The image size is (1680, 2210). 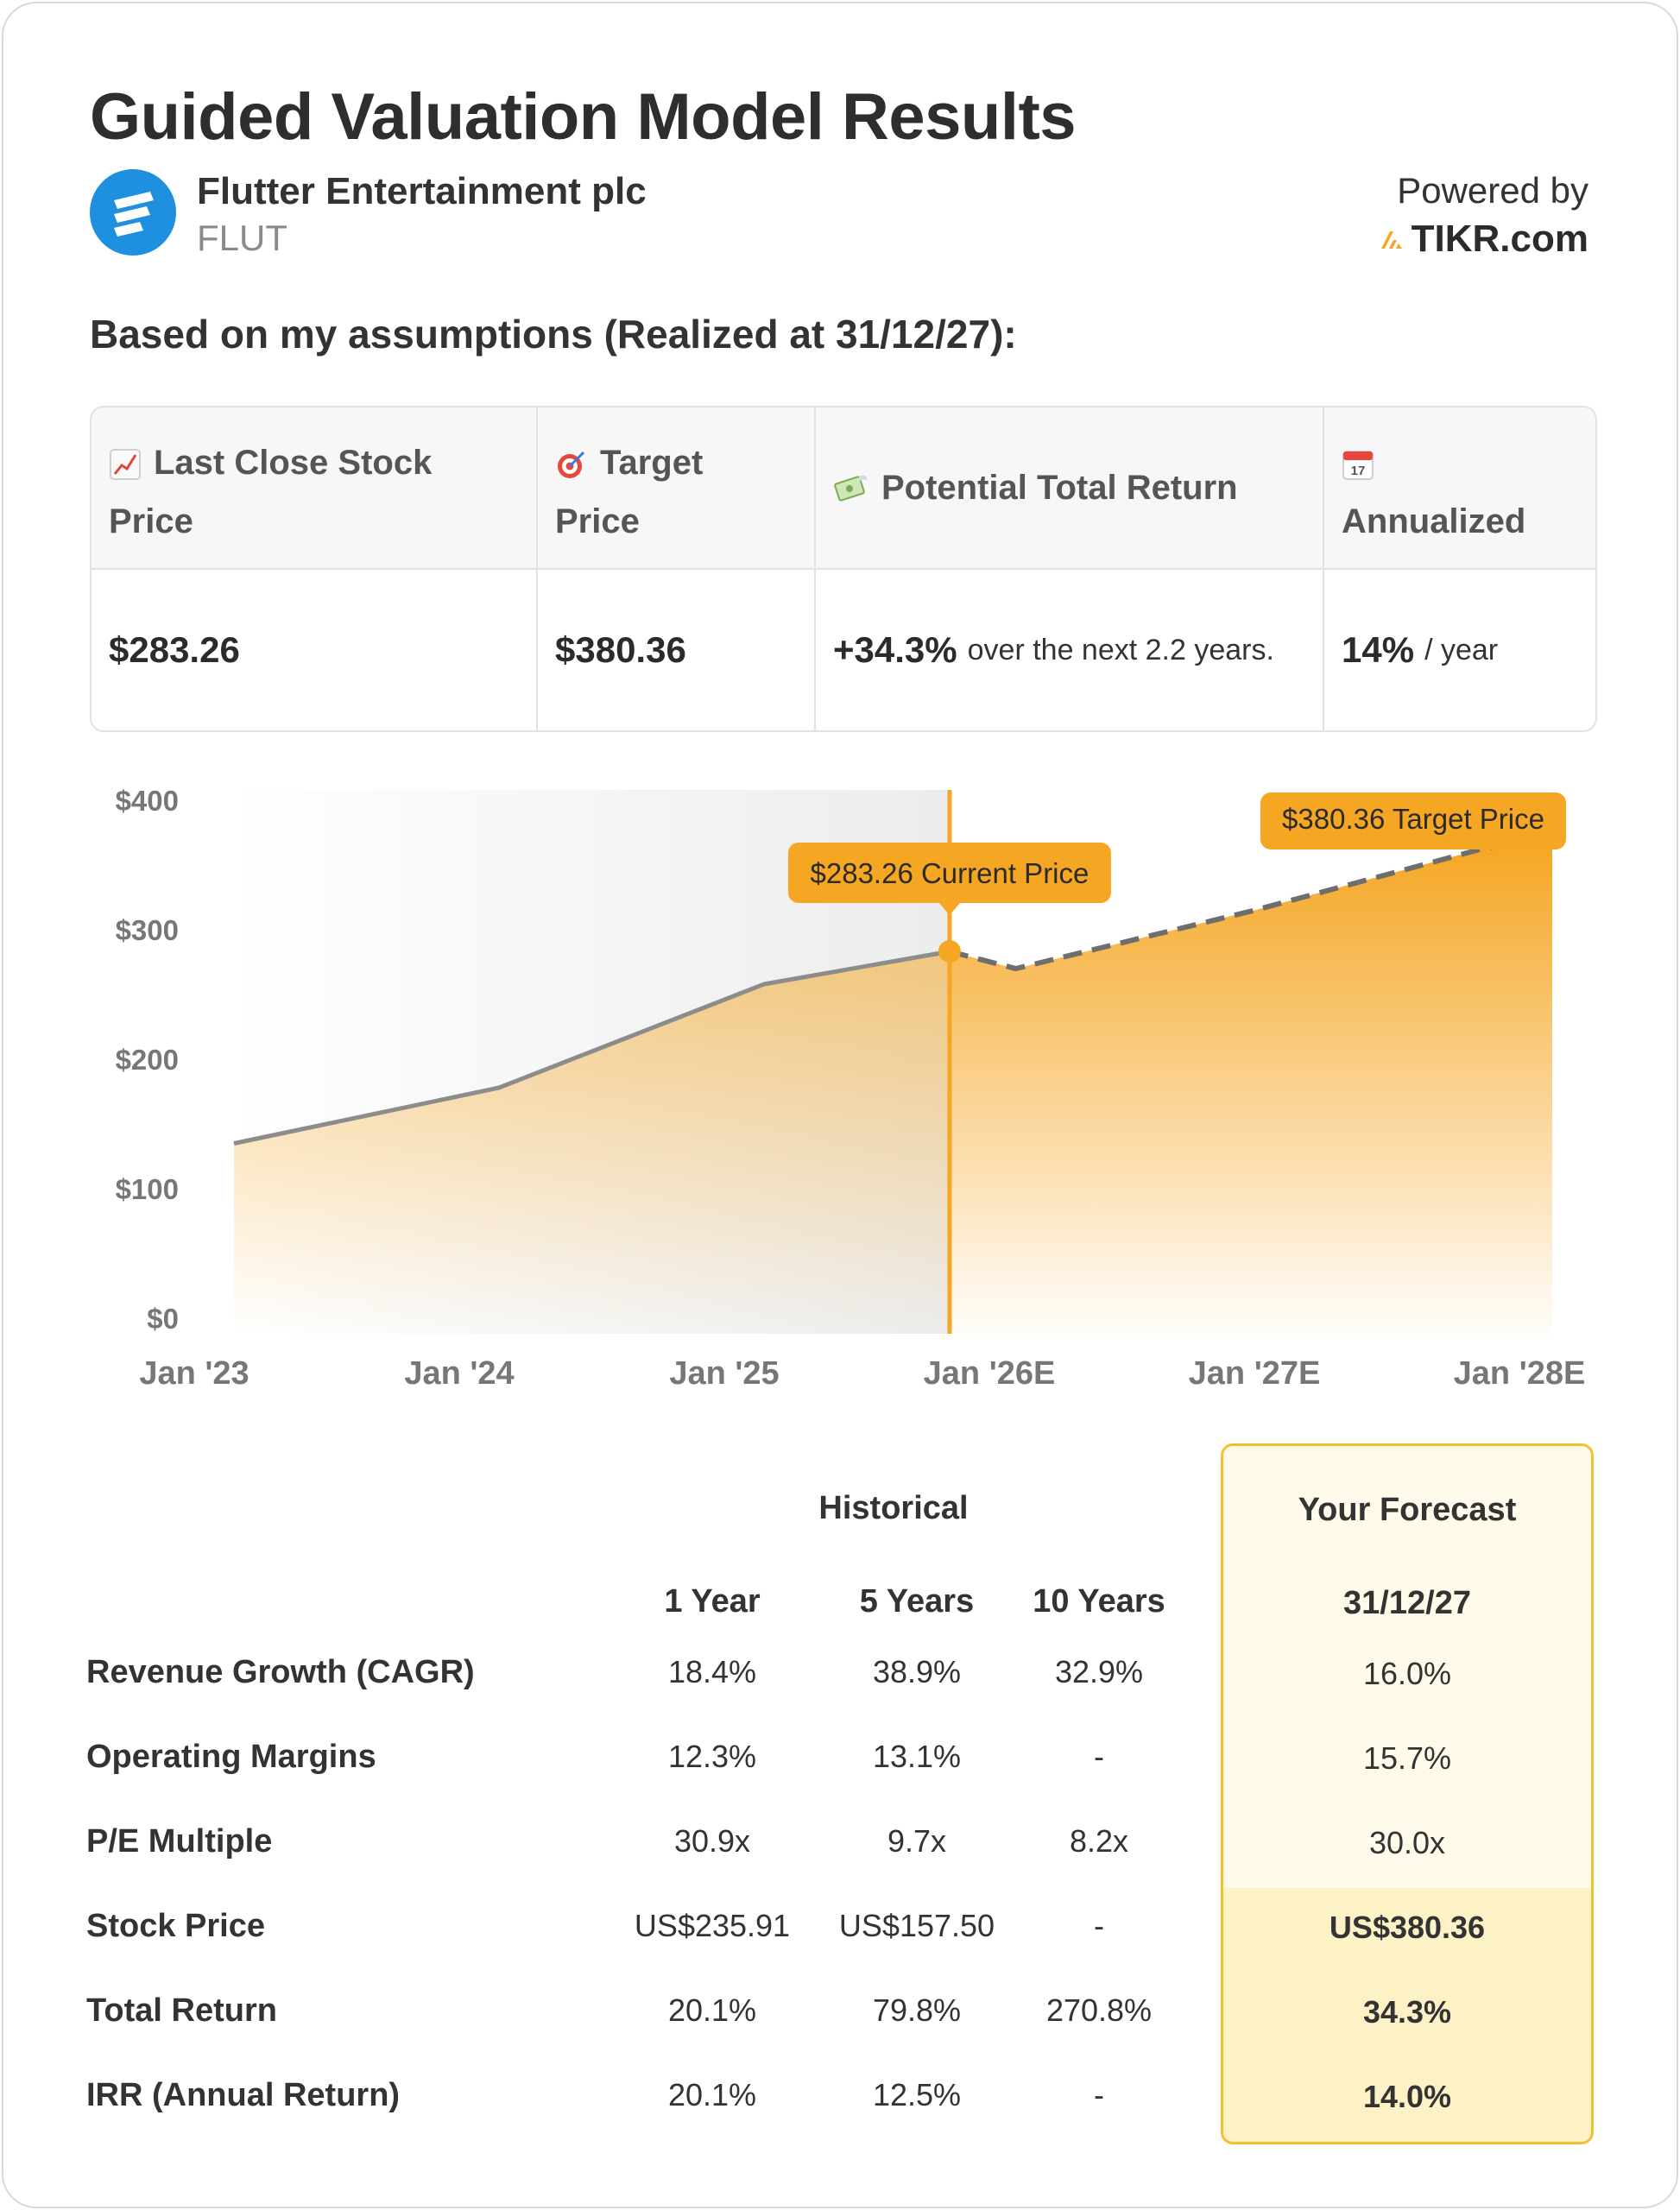 I want to click on row-label: Revenue Growth (CAGR), so click(x=280, y=1672).